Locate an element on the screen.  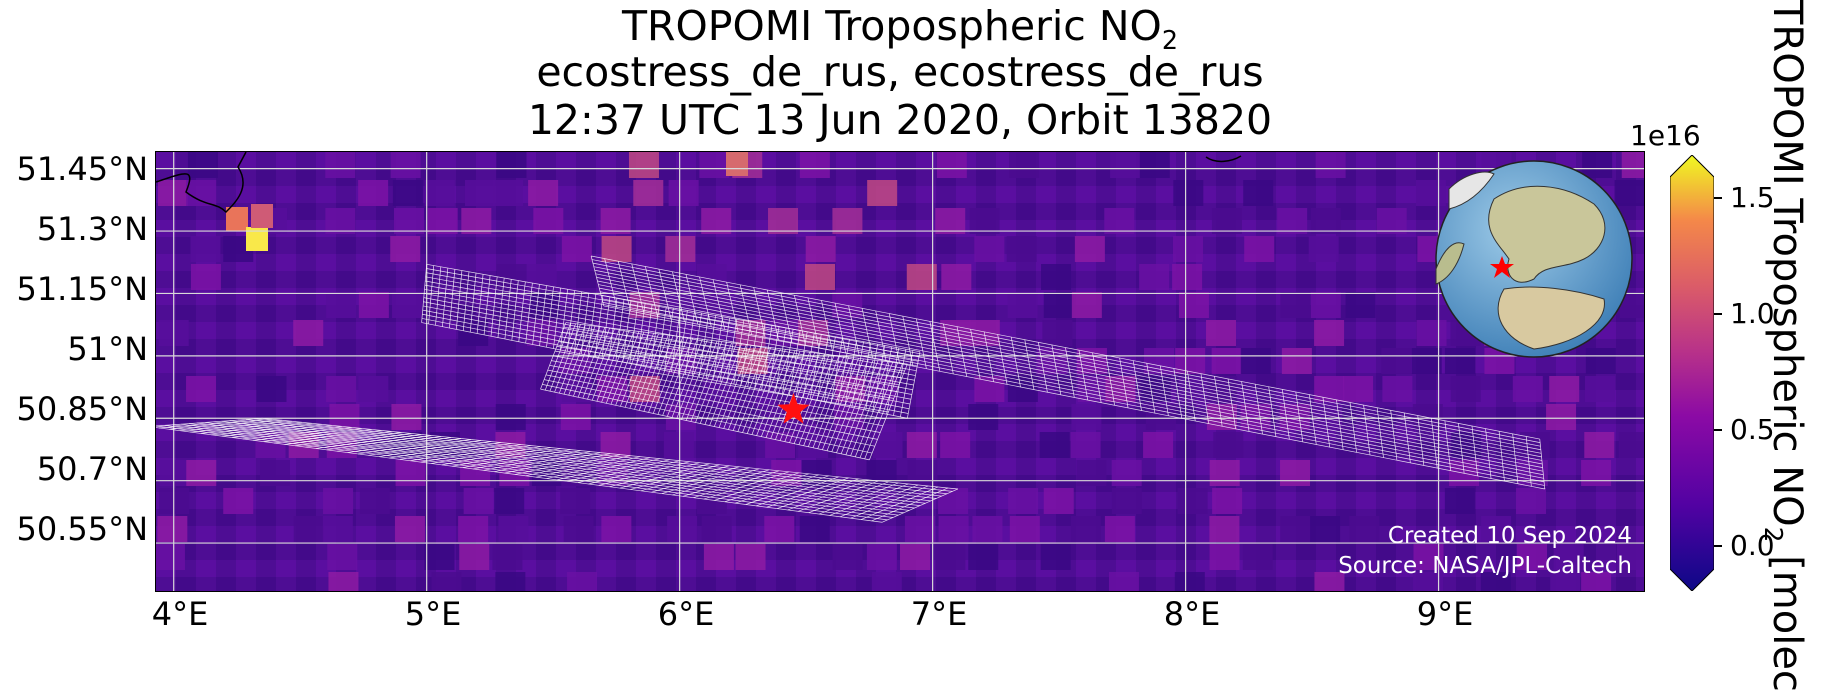
colorbar-label: TROPOMI Tropospheric NO2 [molec is located at coordinates (1784, 346).